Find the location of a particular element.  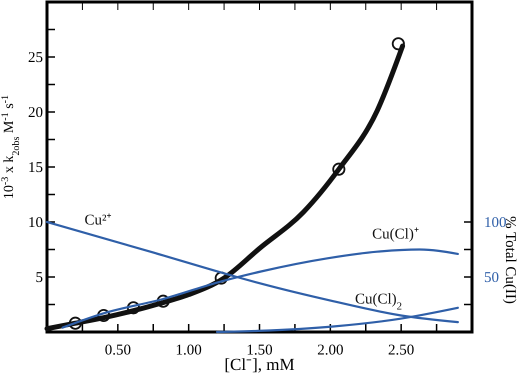

y-tick-label: 10 is located at coordinates (35, 222).